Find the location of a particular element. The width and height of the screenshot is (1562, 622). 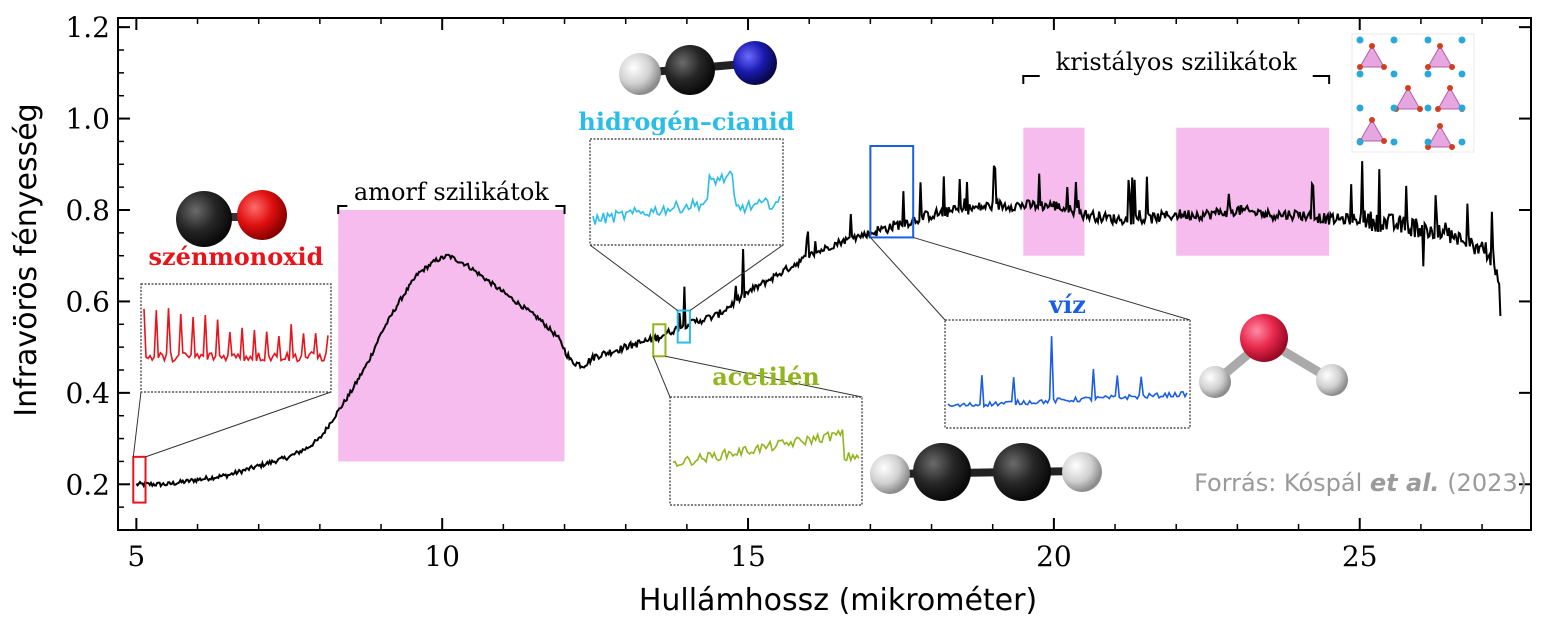

y-axis-title: Infravörös fényesség is located at coordinates (26, 259).